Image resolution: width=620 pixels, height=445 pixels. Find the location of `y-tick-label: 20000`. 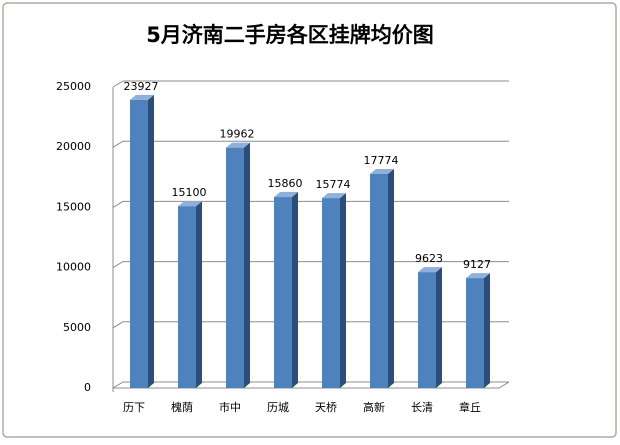

y-tick-label: 20000 is located at coordinates (73, 146).